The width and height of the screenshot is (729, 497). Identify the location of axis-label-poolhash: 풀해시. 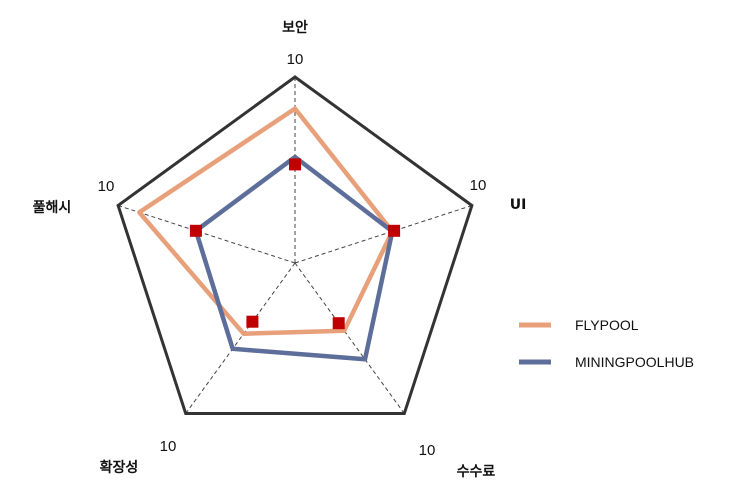
(52, 208).